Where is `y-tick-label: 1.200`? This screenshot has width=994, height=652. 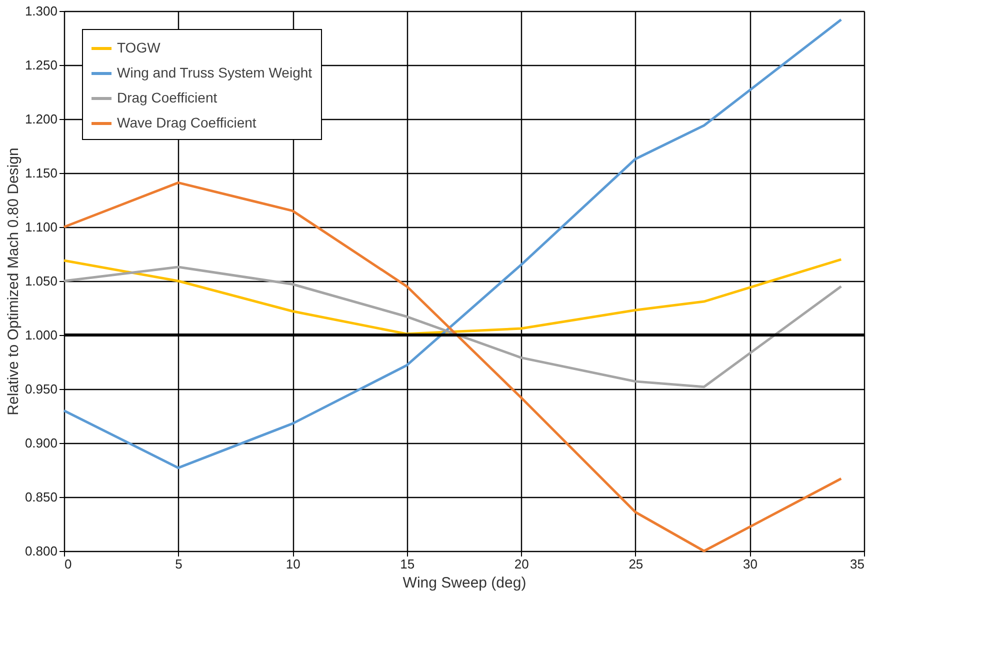
y-tick-label: 1.200 is located at coordinates (41, 119).